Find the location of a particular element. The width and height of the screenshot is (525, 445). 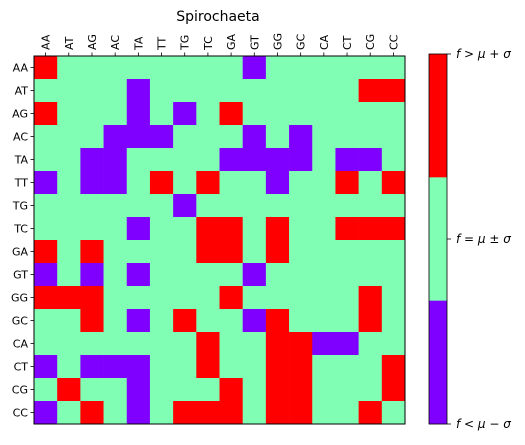

heatmap-cell-CC-GG is located at coordinates (277, 413).